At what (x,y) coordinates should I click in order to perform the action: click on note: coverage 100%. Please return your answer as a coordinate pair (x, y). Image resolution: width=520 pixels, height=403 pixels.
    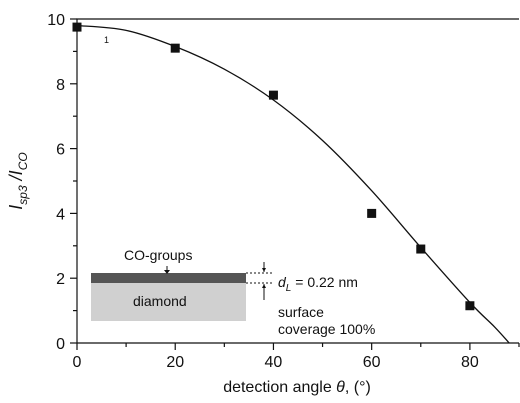
    Looking at the image, I should click on (326, 329).